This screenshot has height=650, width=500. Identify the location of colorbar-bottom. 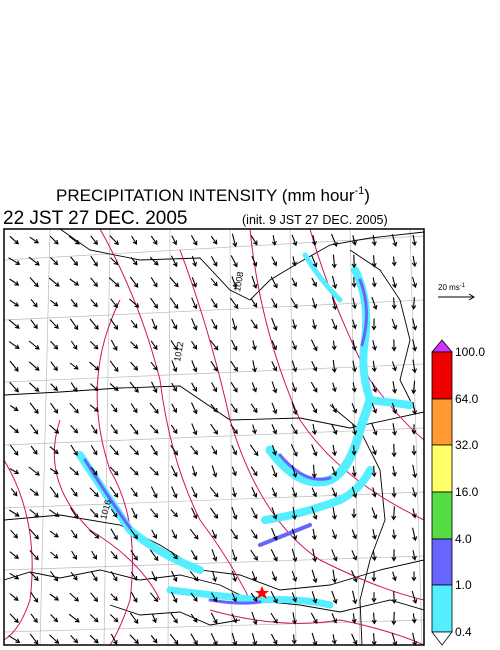
(442, 638).